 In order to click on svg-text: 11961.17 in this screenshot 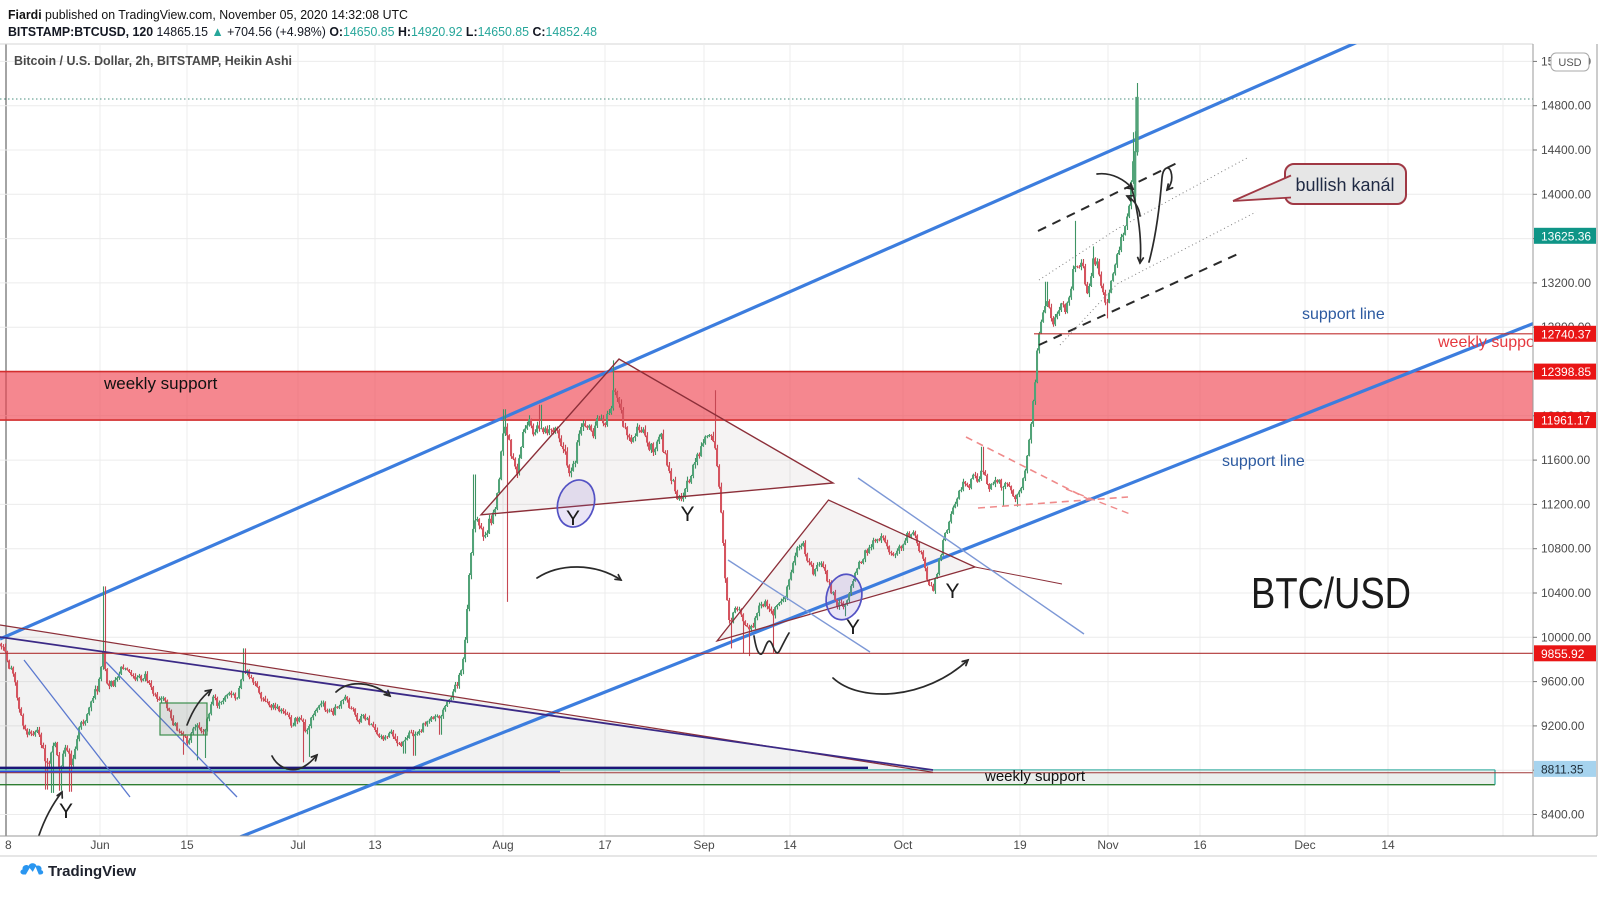, I will do `click(1565, 421)`.